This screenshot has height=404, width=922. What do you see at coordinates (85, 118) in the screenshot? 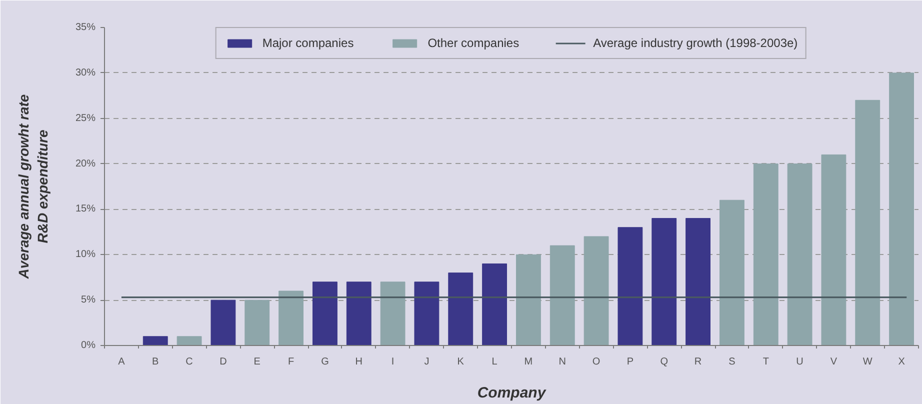
I see `y-tick-label: 25%` at bounding box center [85, 118].